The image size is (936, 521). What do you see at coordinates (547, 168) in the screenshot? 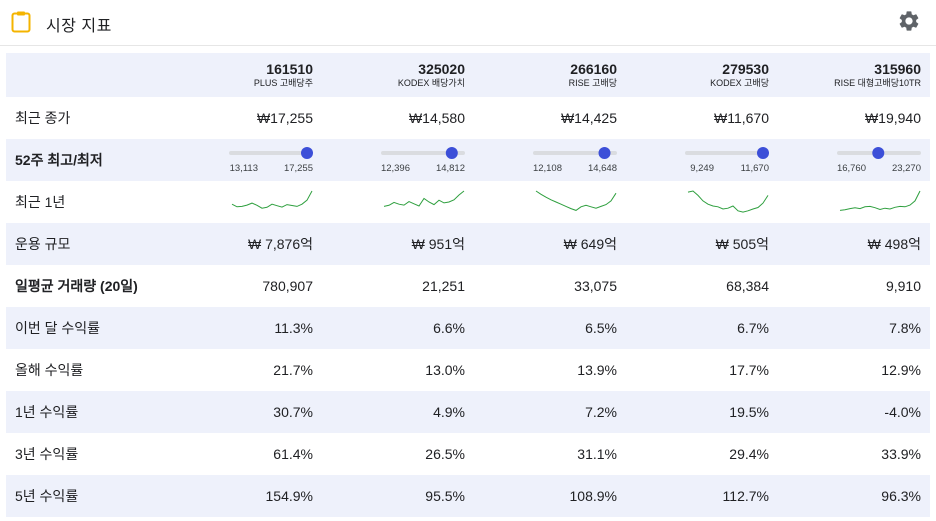
I see `range-low: 12,108` at bounding box center [547, 168].